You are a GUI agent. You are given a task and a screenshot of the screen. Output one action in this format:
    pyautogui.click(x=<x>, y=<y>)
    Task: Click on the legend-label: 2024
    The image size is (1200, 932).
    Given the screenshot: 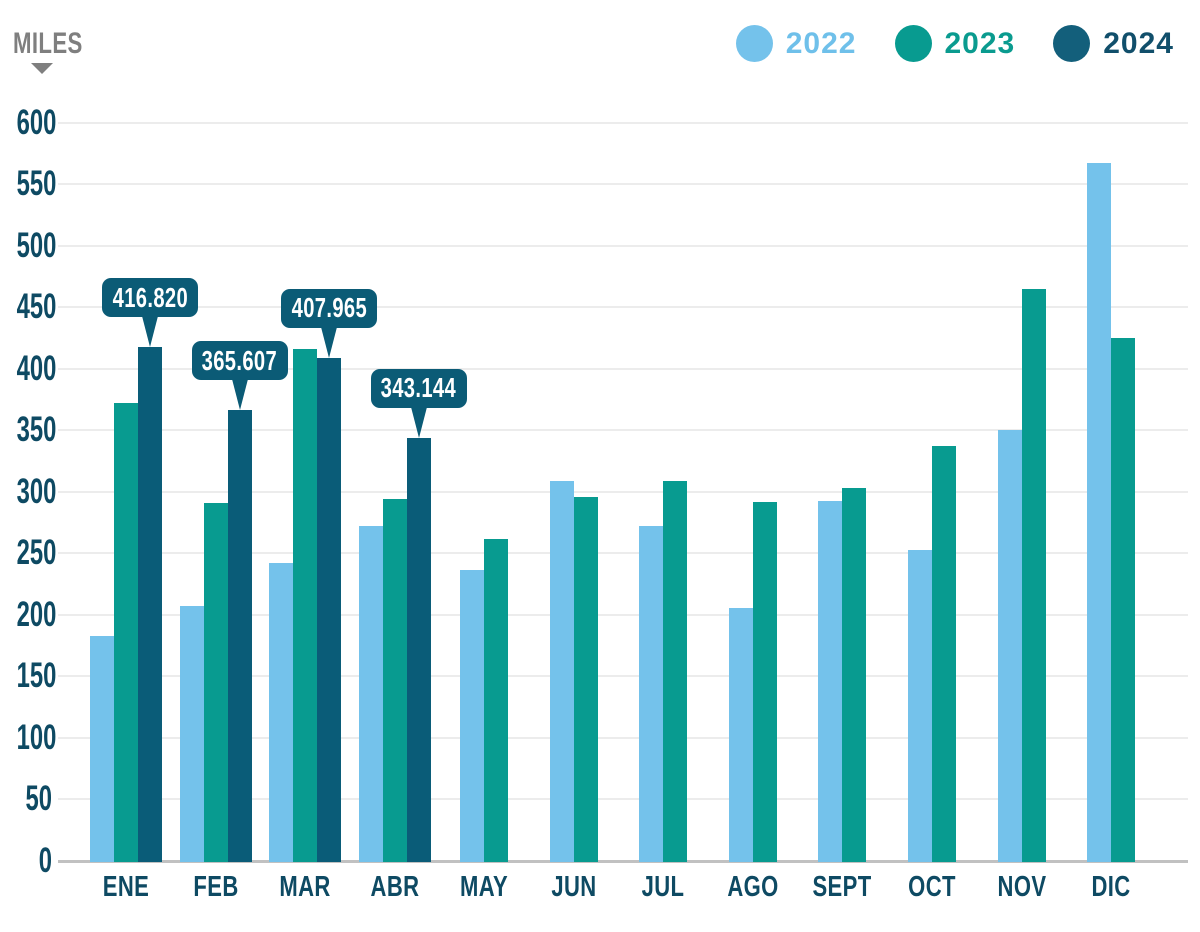 What is the action you would take?
    pyautogui.click(x=1138, y=43)
    